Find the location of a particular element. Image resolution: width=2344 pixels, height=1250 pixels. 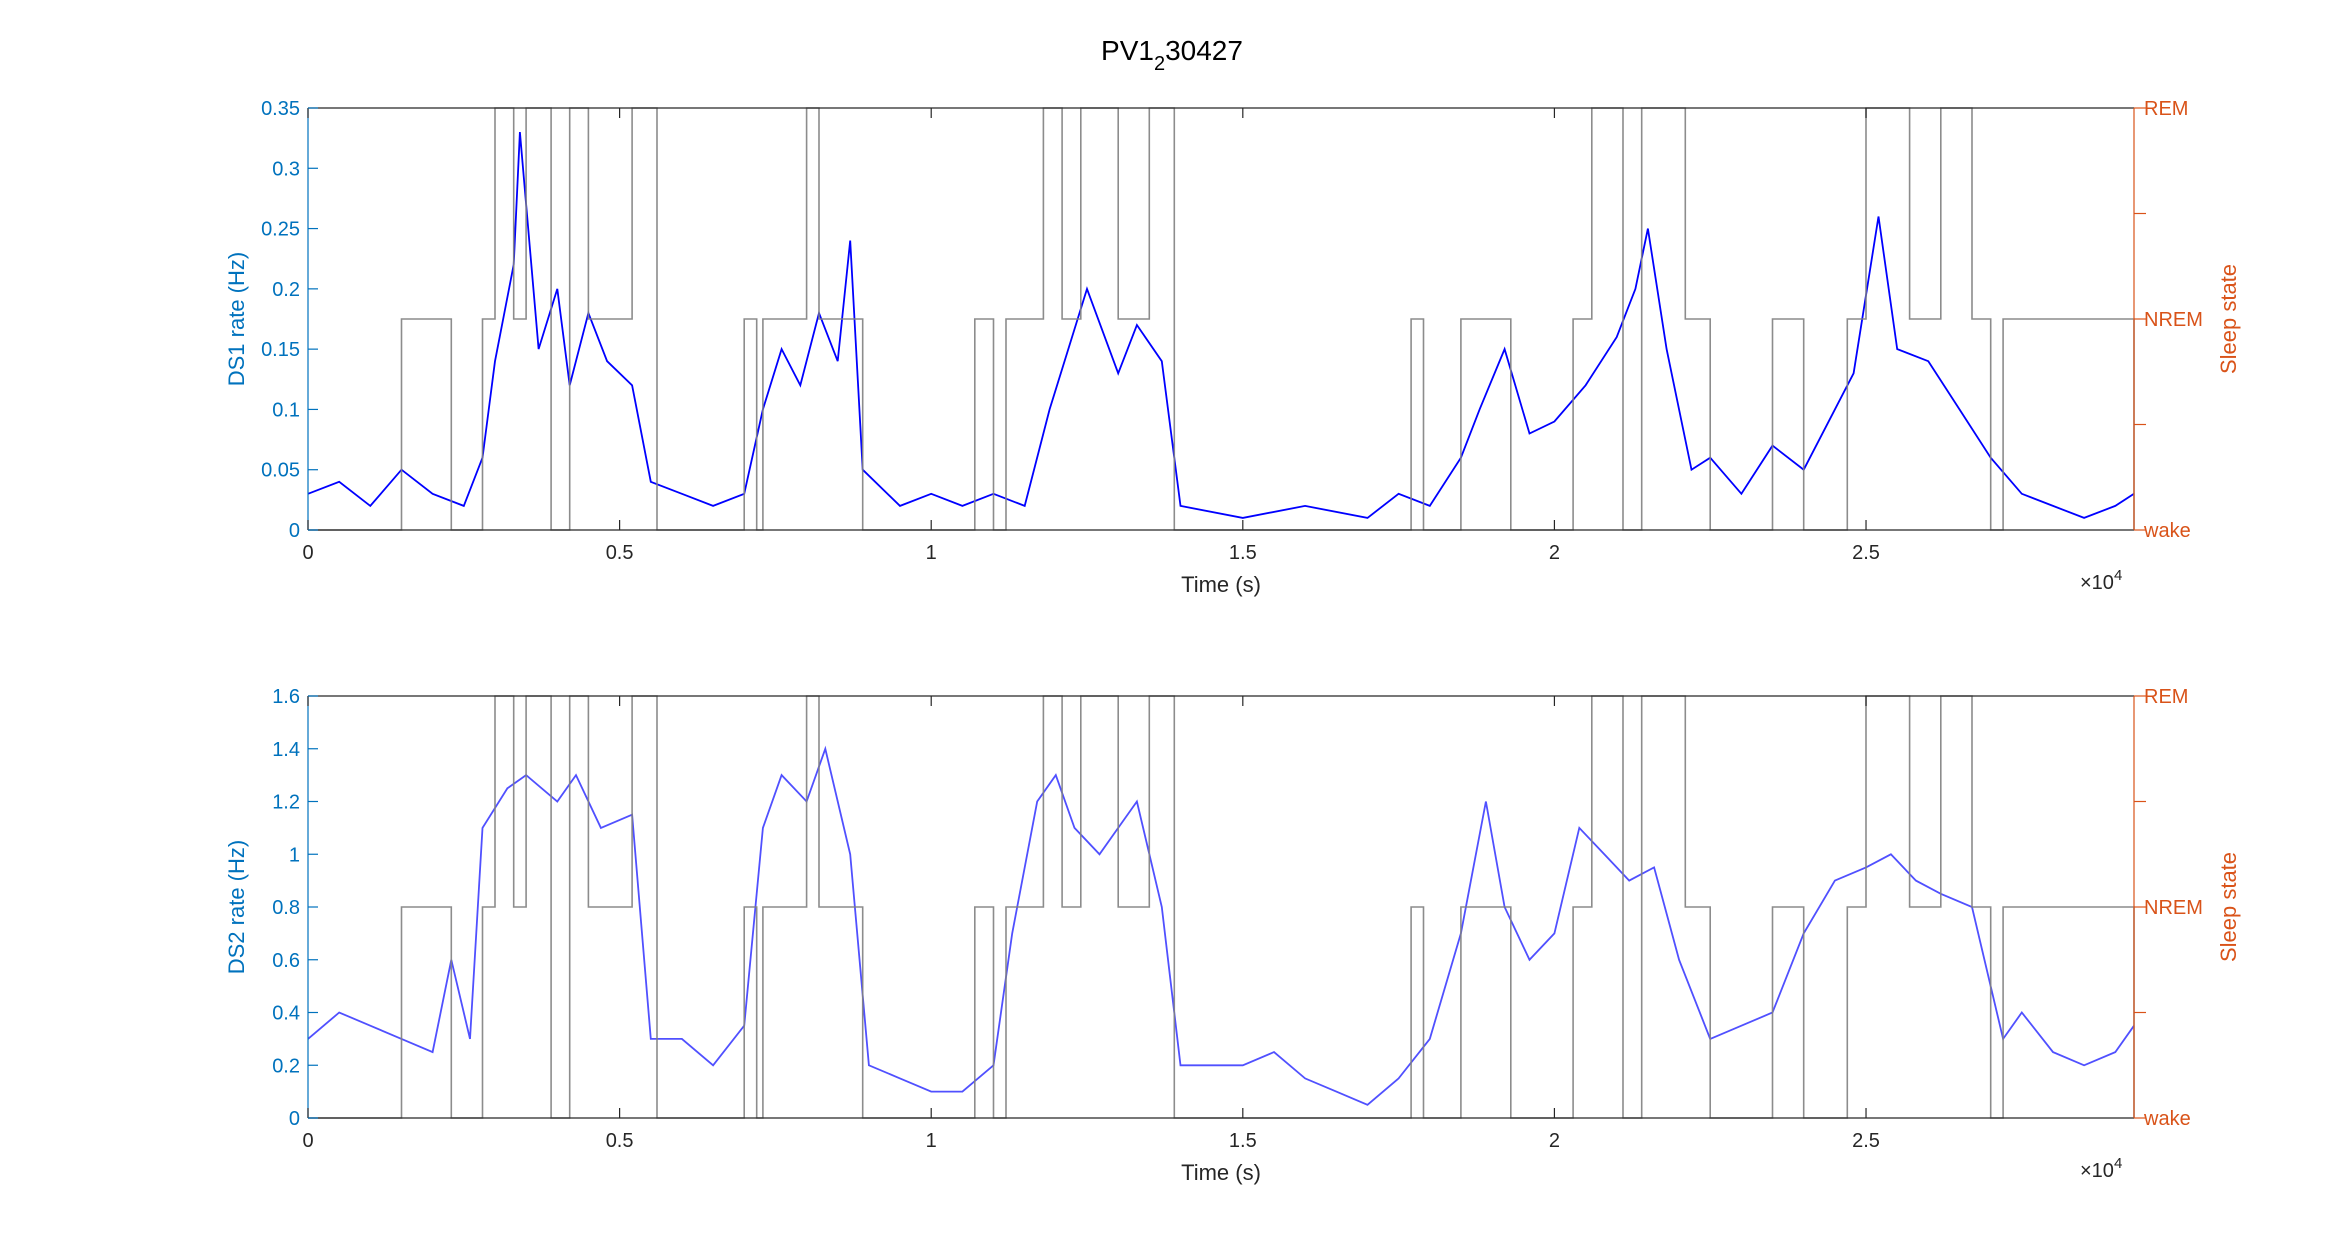

y-tick-label: 0.15 is located at coordinates (280, 350).